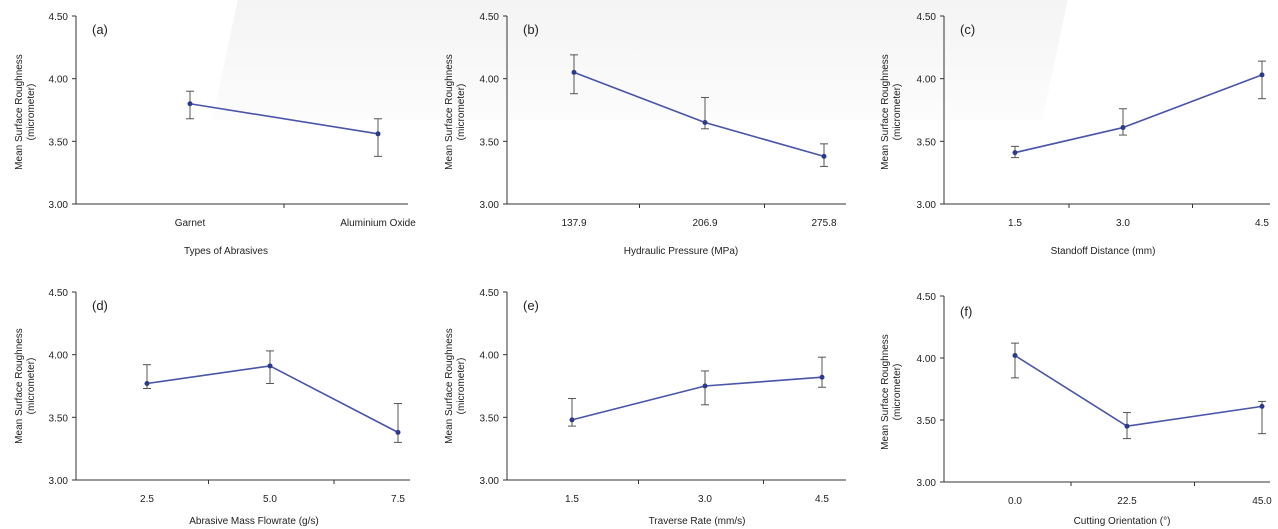 The width and height of the screenshot is (1278, 529). What do you see at coordinates (1122, 521) in the screenshot?
I see `x-axis-label: Cutting Orientation (°)` at bounding box center [1122, 521].